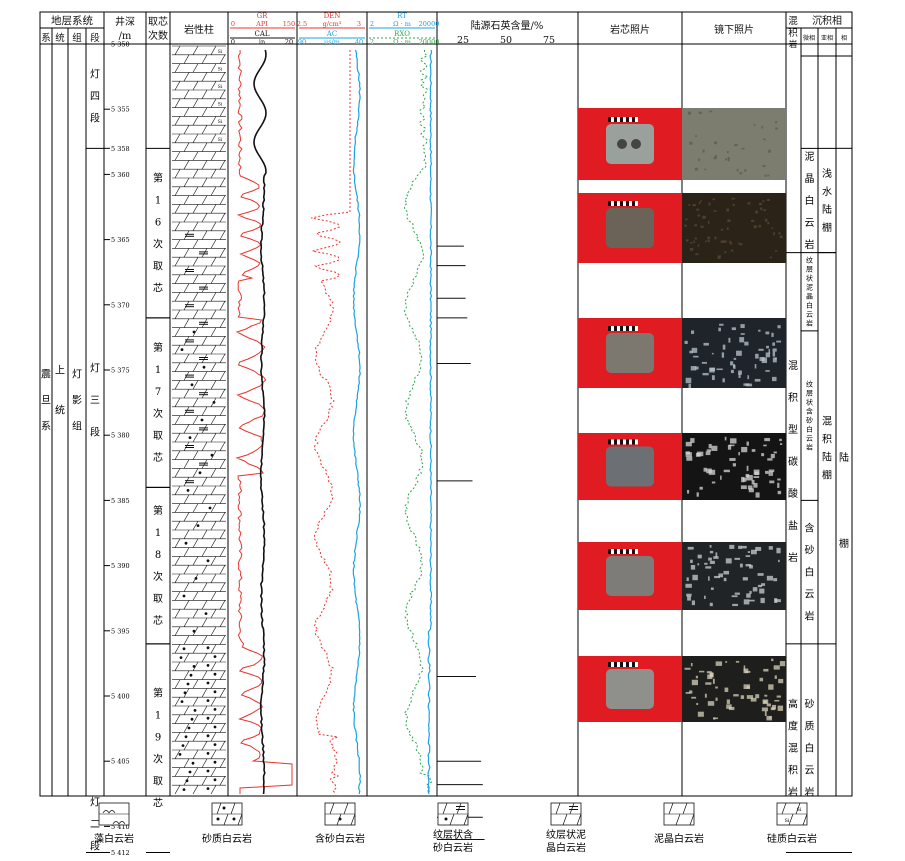 The width and height of the screenshot is (905, 861). Describe the element at coordinates (95, 118) in the screenshot. I see `member-name: 段` at that location.